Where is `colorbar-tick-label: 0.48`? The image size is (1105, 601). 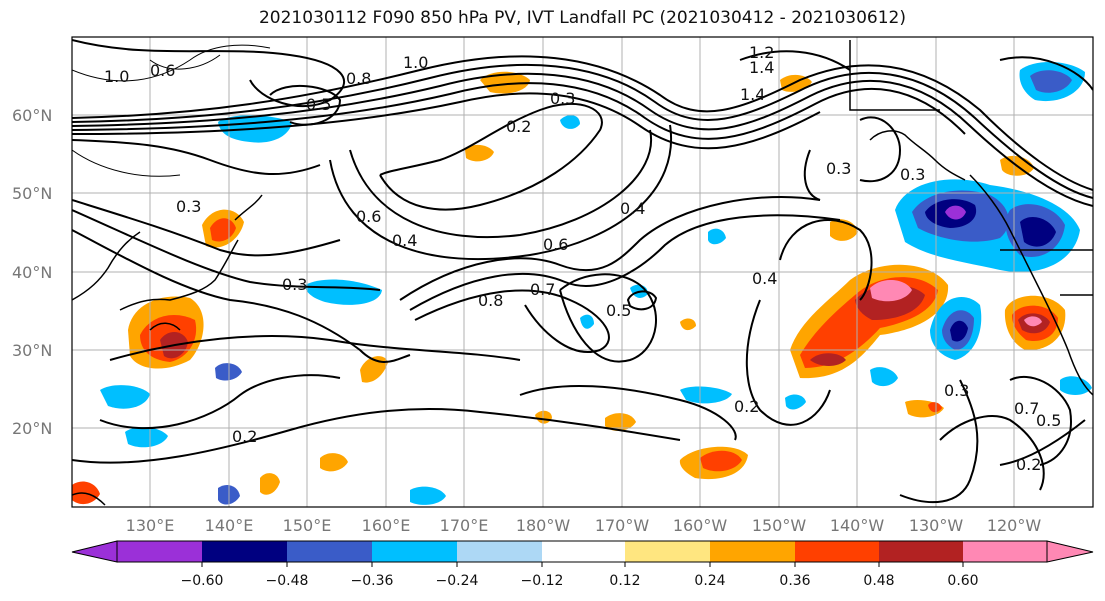
colorbar-tick-label: 0.48 is located at coordinates (878, 581).